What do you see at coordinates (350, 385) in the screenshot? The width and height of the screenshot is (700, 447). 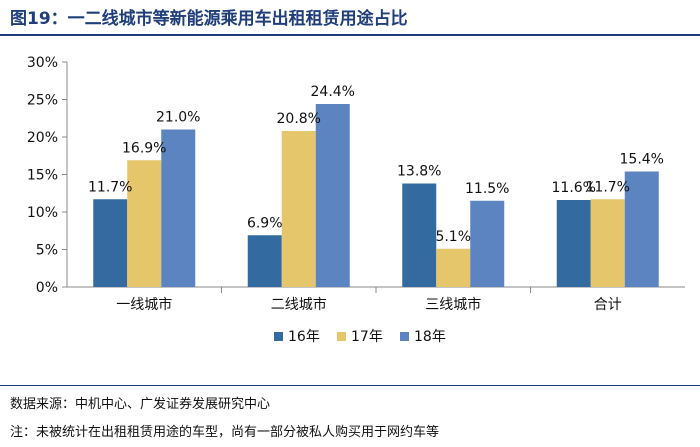 I see `footer-rule` at bounding box center [350, 385].